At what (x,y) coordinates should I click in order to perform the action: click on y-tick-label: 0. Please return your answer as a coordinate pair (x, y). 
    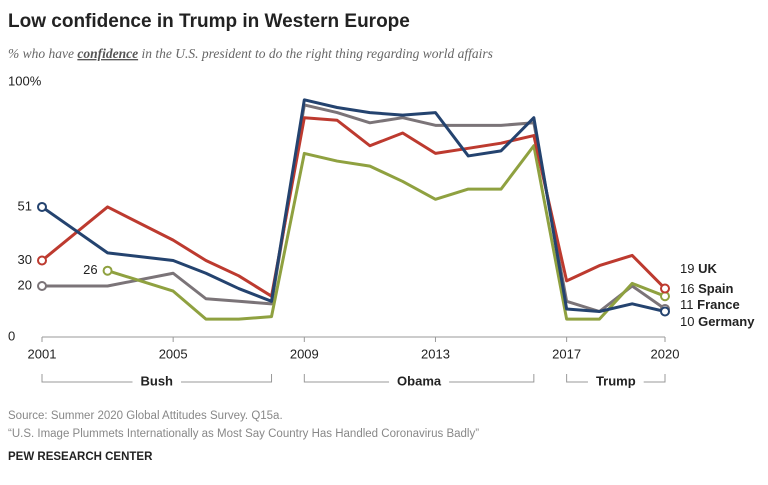
    Looking at the image, I should click on (11, 335).